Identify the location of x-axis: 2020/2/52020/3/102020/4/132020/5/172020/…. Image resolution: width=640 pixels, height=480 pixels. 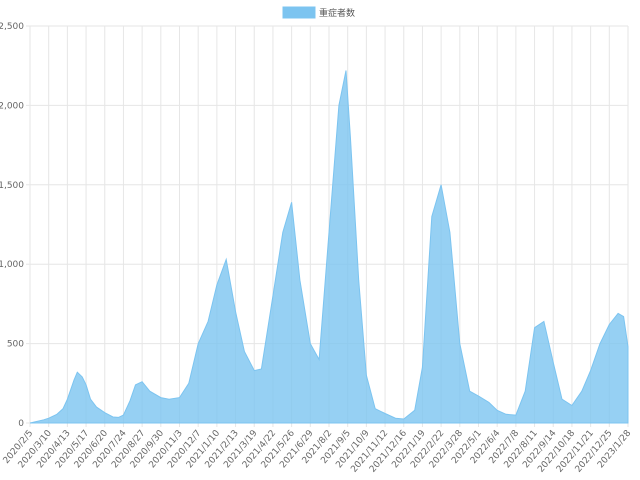
(318, 451).